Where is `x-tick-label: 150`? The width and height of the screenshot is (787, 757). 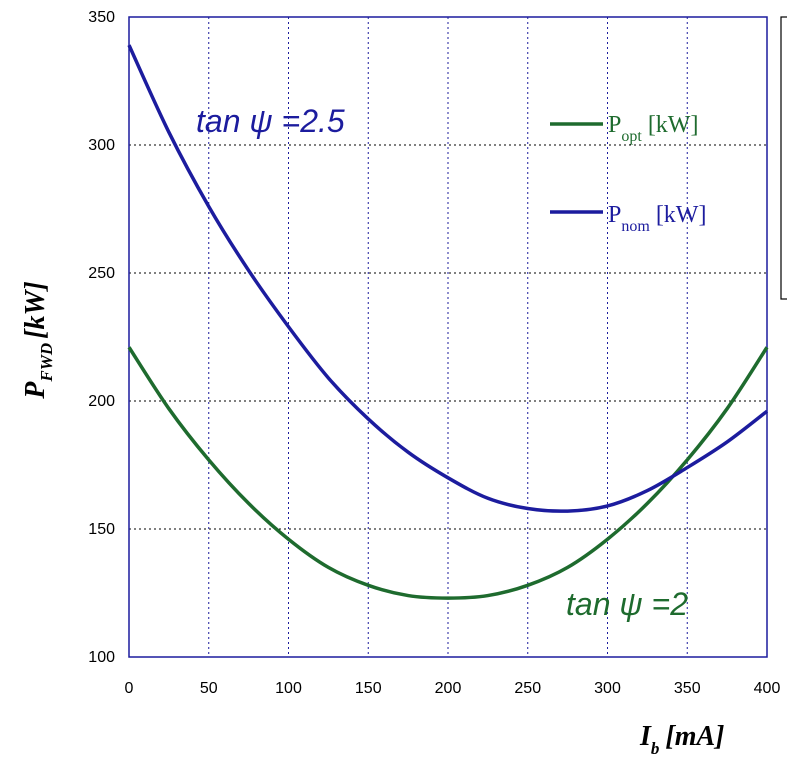
x-tick-label: 150 is located at coordinates (368, 688).